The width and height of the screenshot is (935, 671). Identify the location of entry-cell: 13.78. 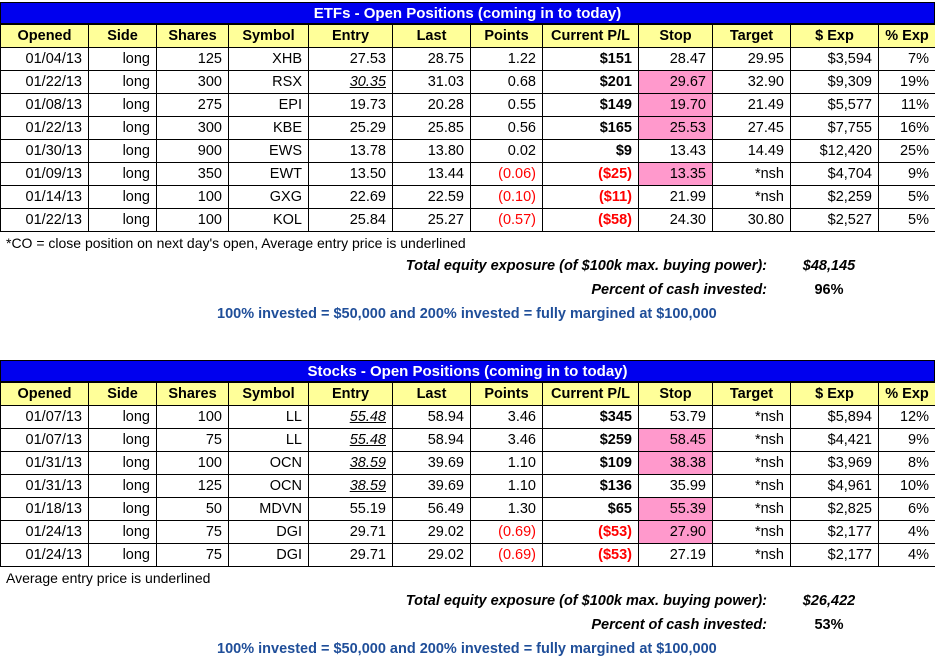
(350, 151).